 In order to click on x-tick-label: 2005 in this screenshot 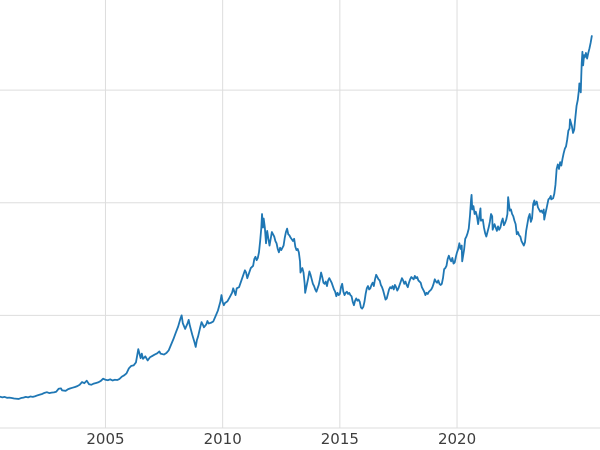, I will do `click(105, 439)`.